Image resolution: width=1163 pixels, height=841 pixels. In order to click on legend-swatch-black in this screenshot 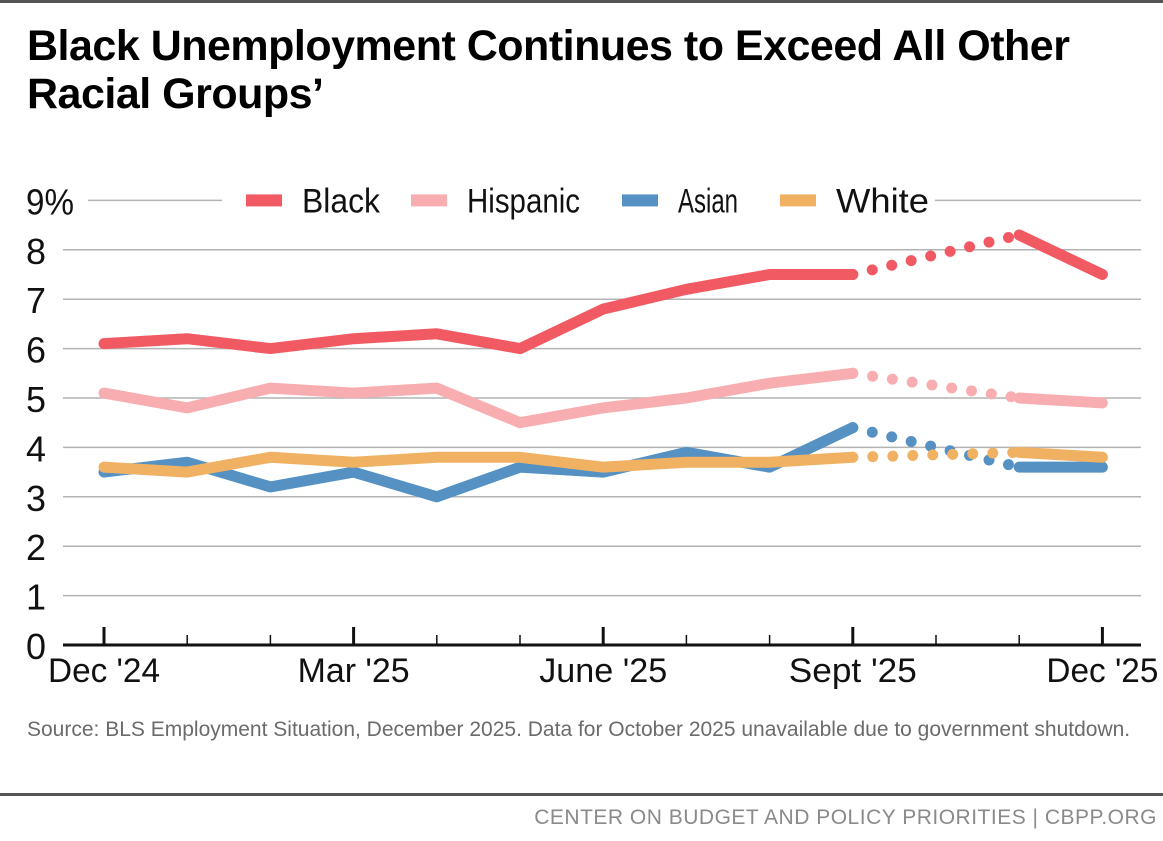, I will do `click(264, 200)`.